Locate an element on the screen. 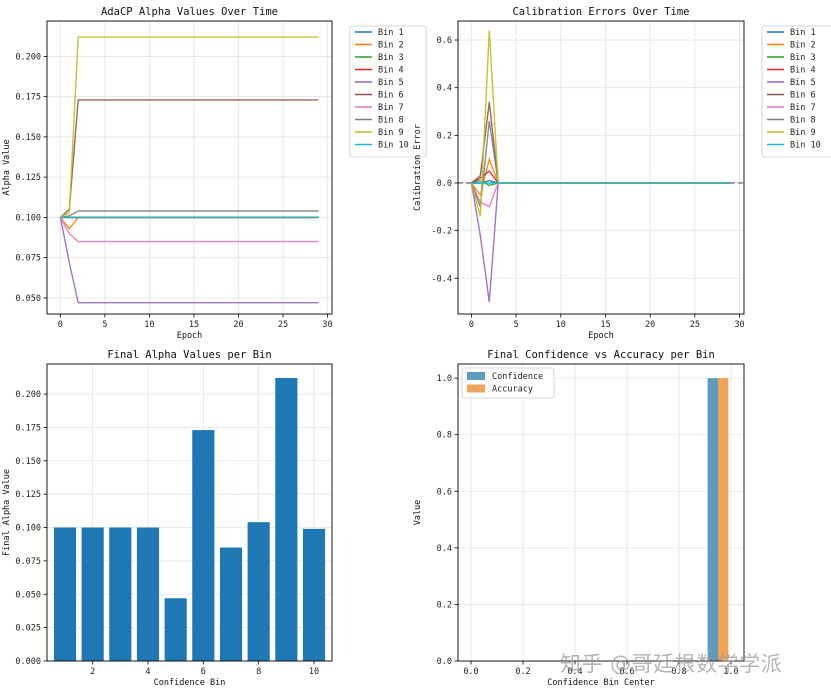 This screenshot has width=831, height=692. chart-title: Calibration Errors Over Time is located at coordinates (600, 12).